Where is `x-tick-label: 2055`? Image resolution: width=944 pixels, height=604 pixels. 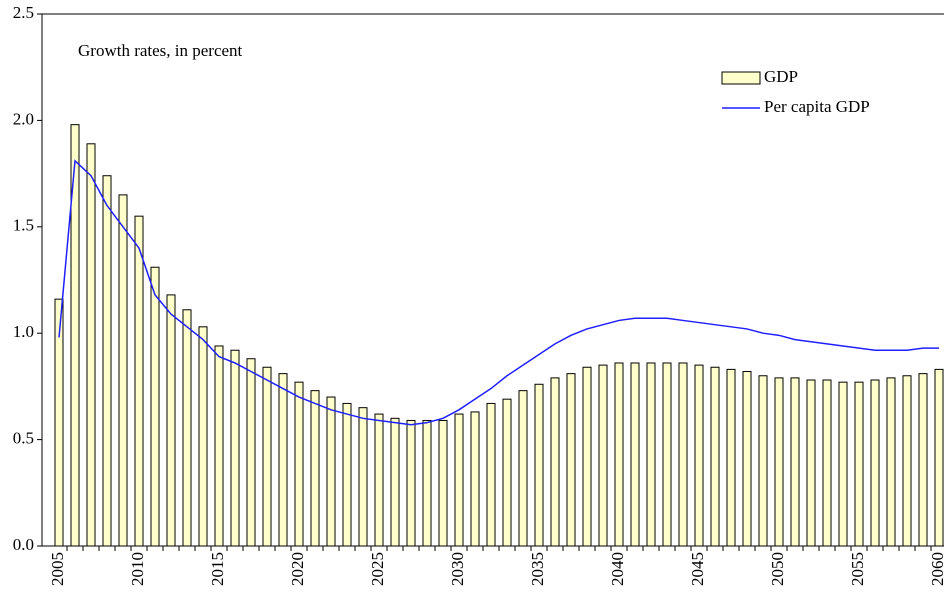 x-tick-label: 2055 is located at coordinates (857, 569).